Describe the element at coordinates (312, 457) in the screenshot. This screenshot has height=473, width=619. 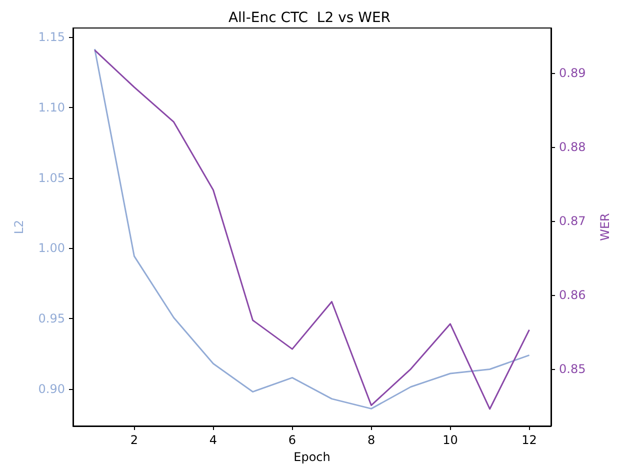
I see `x-axis-title: Epoch` at that location.